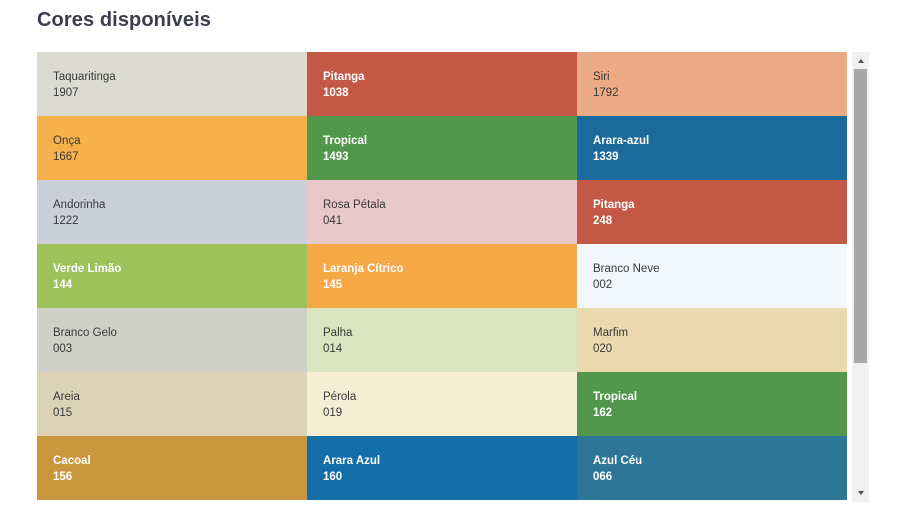  Describe the element at coordinates (712, 84) in the screenshot. I see `color-swatch: Siri 1792` at that location.